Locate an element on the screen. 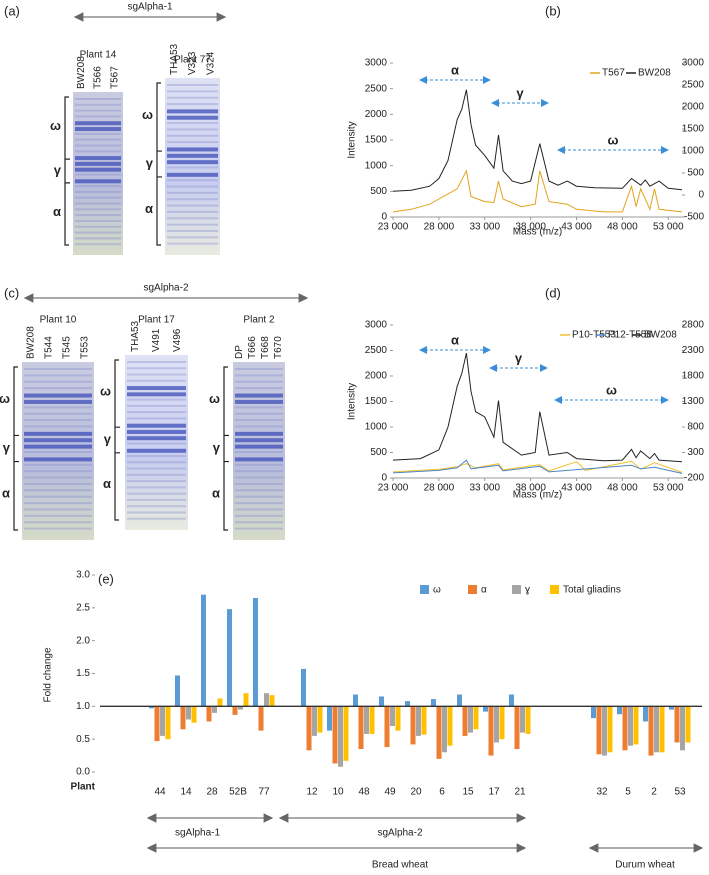 This screenshot has height=875, width=709. y2-tick-label: 0 is located at coordinates (701, 195).